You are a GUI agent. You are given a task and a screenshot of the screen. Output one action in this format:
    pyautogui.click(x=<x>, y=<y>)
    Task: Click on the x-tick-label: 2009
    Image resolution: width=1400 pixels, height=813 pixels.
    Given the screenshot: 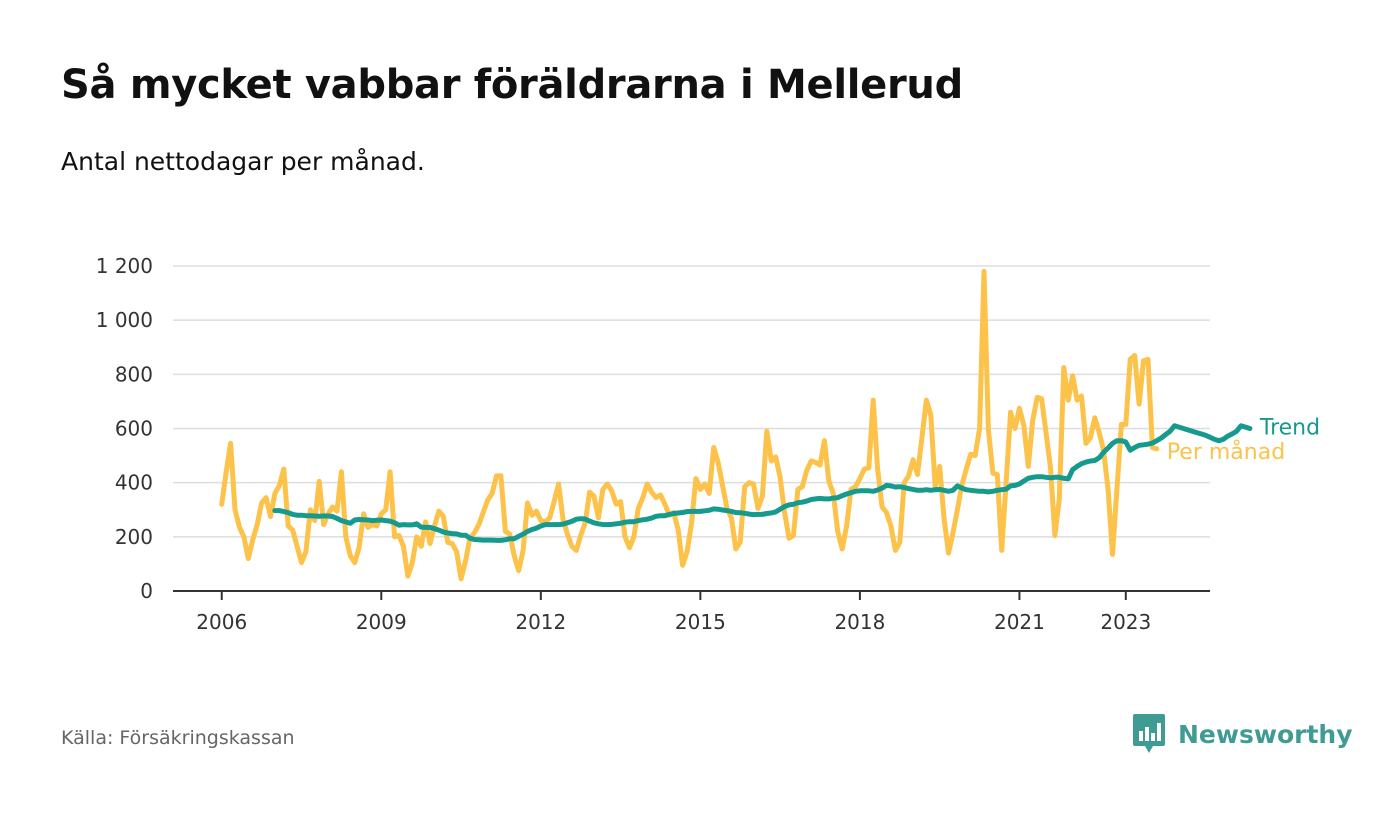 What is the action you would take?
    pyautogui.click(x=381, y=622)
    